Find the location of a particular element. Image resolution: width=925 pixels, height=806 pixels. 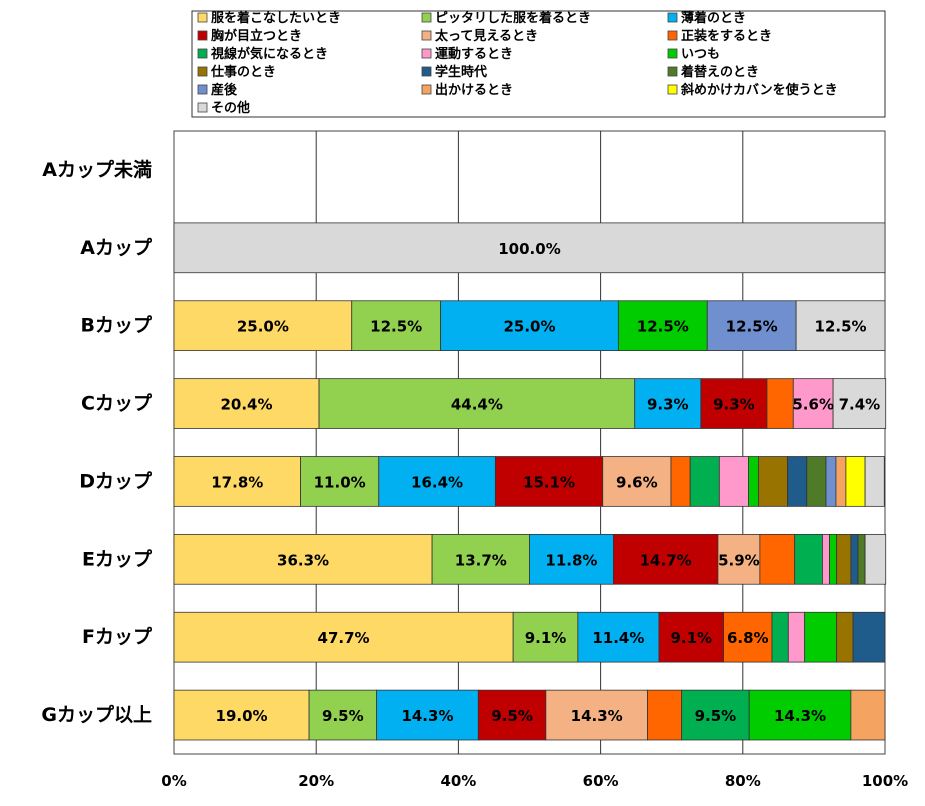

x-tick-label: 100% is located at coordinates (885, 781).